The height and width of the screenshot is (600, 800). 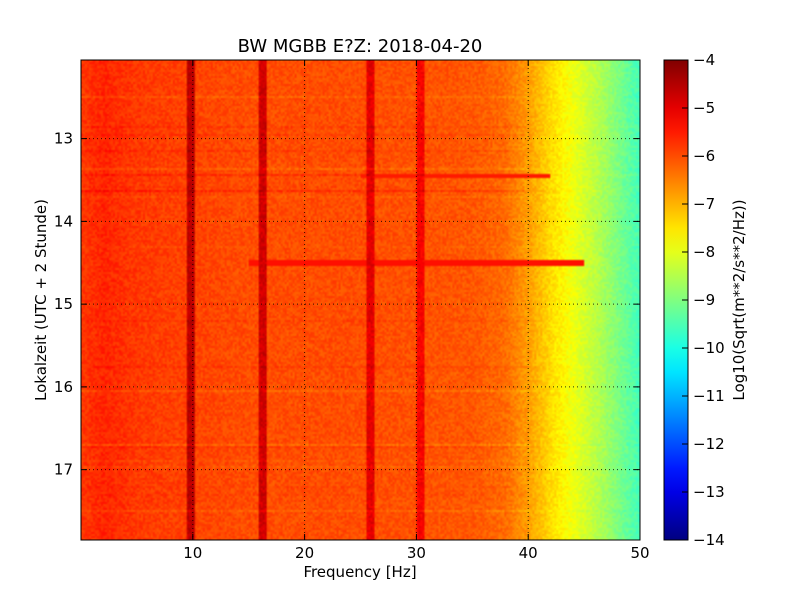 I want to click on x-tick-label: 20, so click(x=304, y=553).